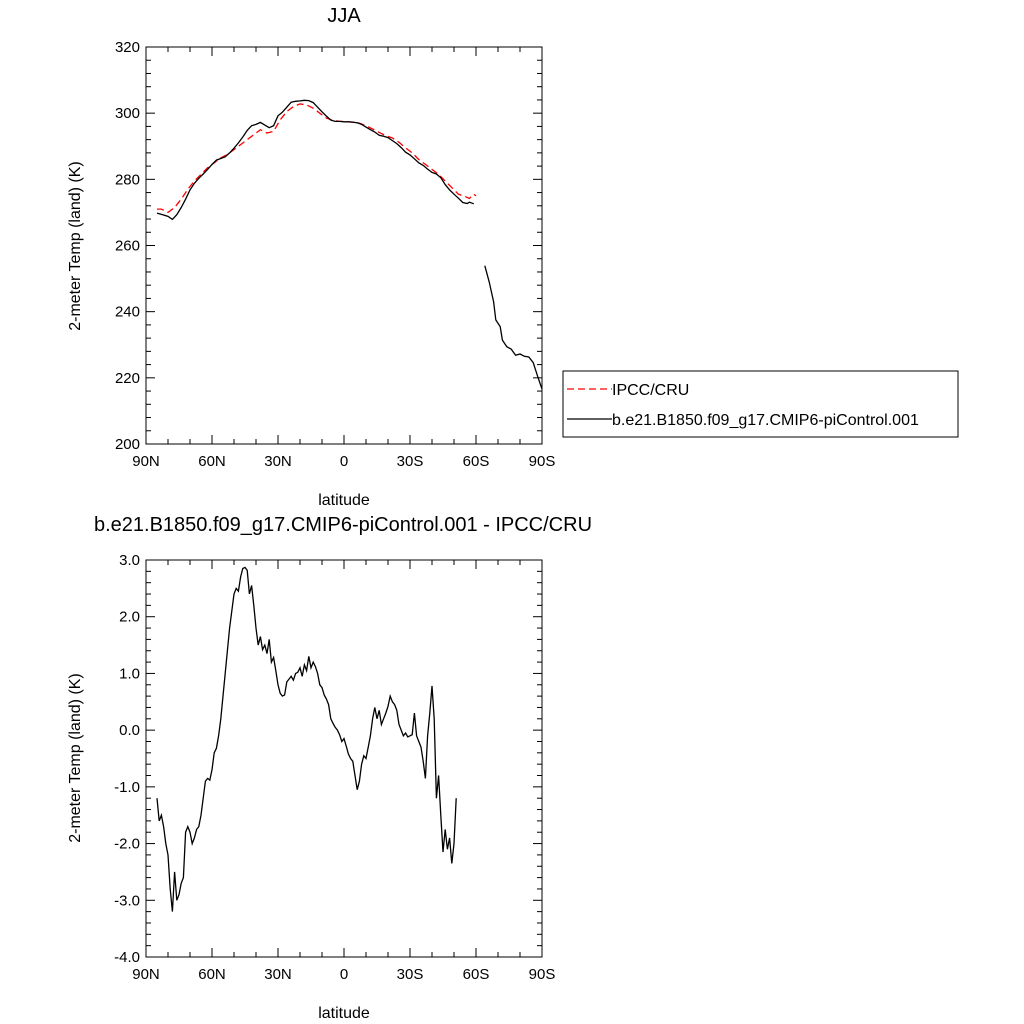 The image size is (1024, 1024). What do you see at coordinates (127, 246) in the screenshot?
I see `top-ytick-label: 260` at bounding box center [127, 246].